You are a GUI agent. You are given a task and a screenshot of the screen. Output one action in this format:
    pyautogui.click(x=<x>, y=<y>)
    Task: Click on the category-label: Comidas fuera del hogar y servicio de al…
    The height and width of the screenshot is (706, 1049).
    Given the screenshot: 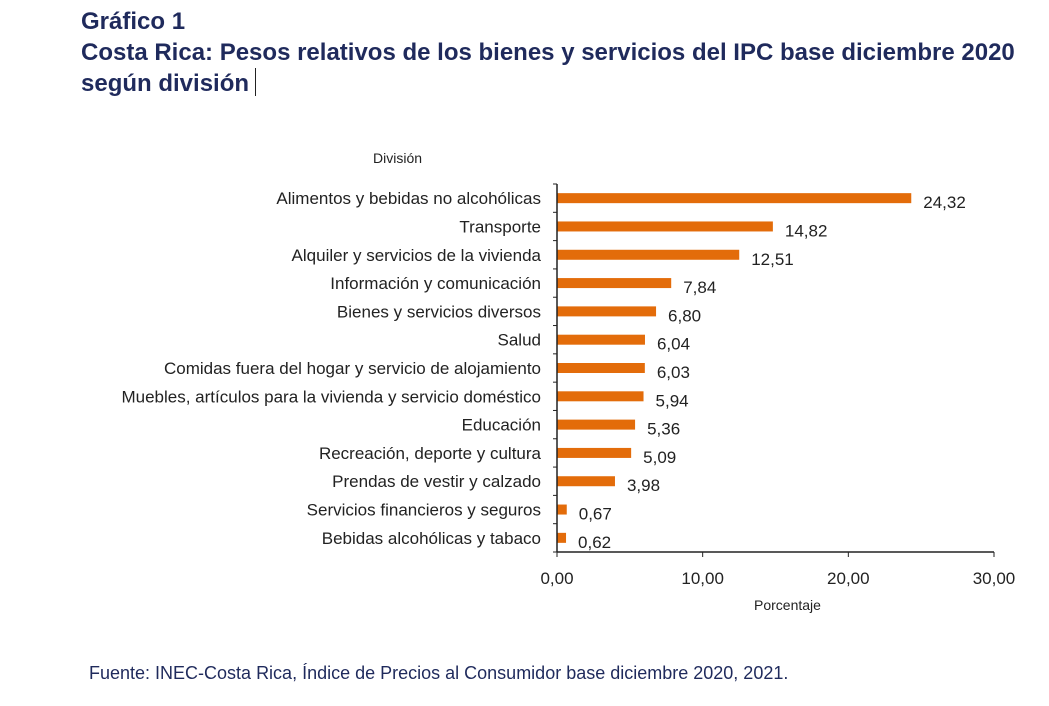 What is the action you would take?
    pyautogui.click(x=352, y=368)
    